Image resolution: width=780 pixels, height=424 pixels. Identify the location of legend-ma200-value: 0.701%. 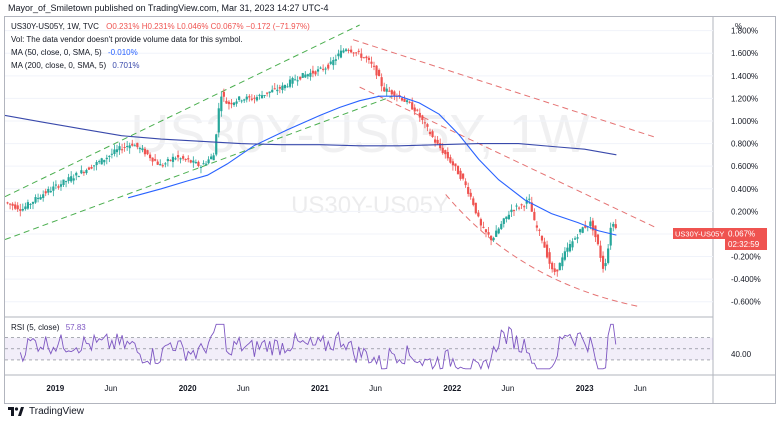
(125, 65).